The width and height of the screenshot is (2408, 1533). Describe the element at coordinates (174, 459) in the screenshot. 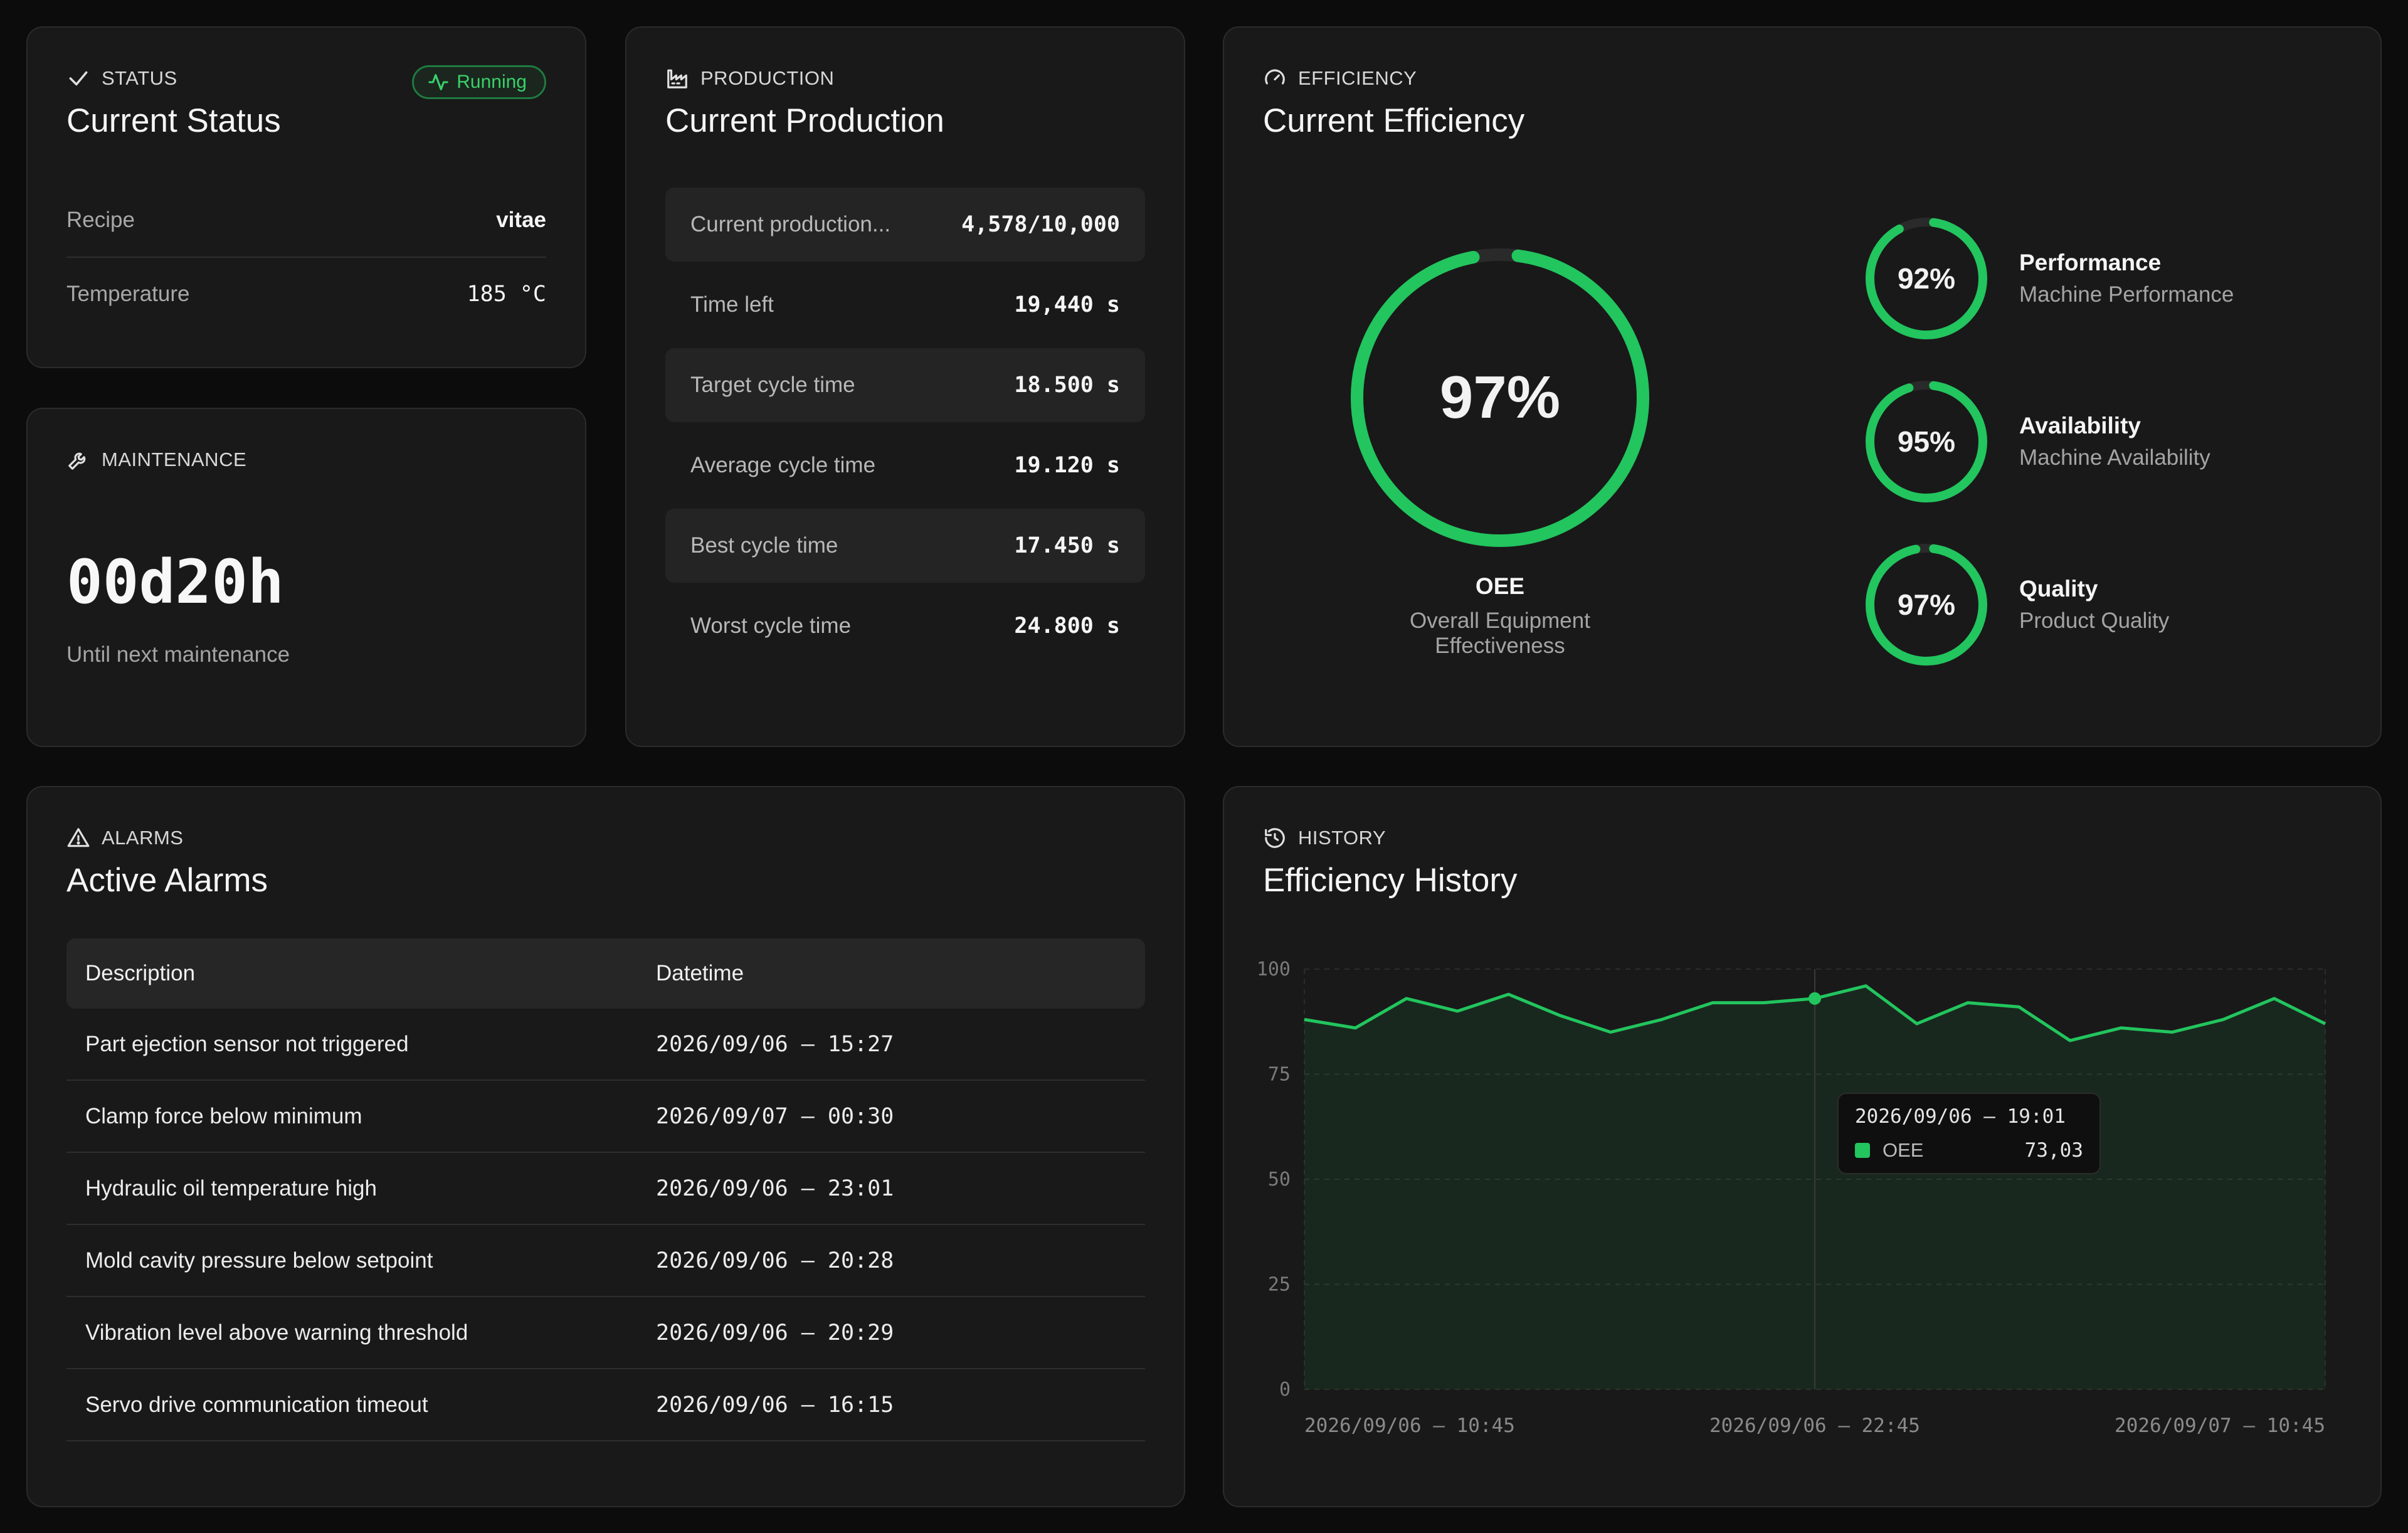

I see `maintenance-eyebrow-label: MAINTENANCE` at that location.